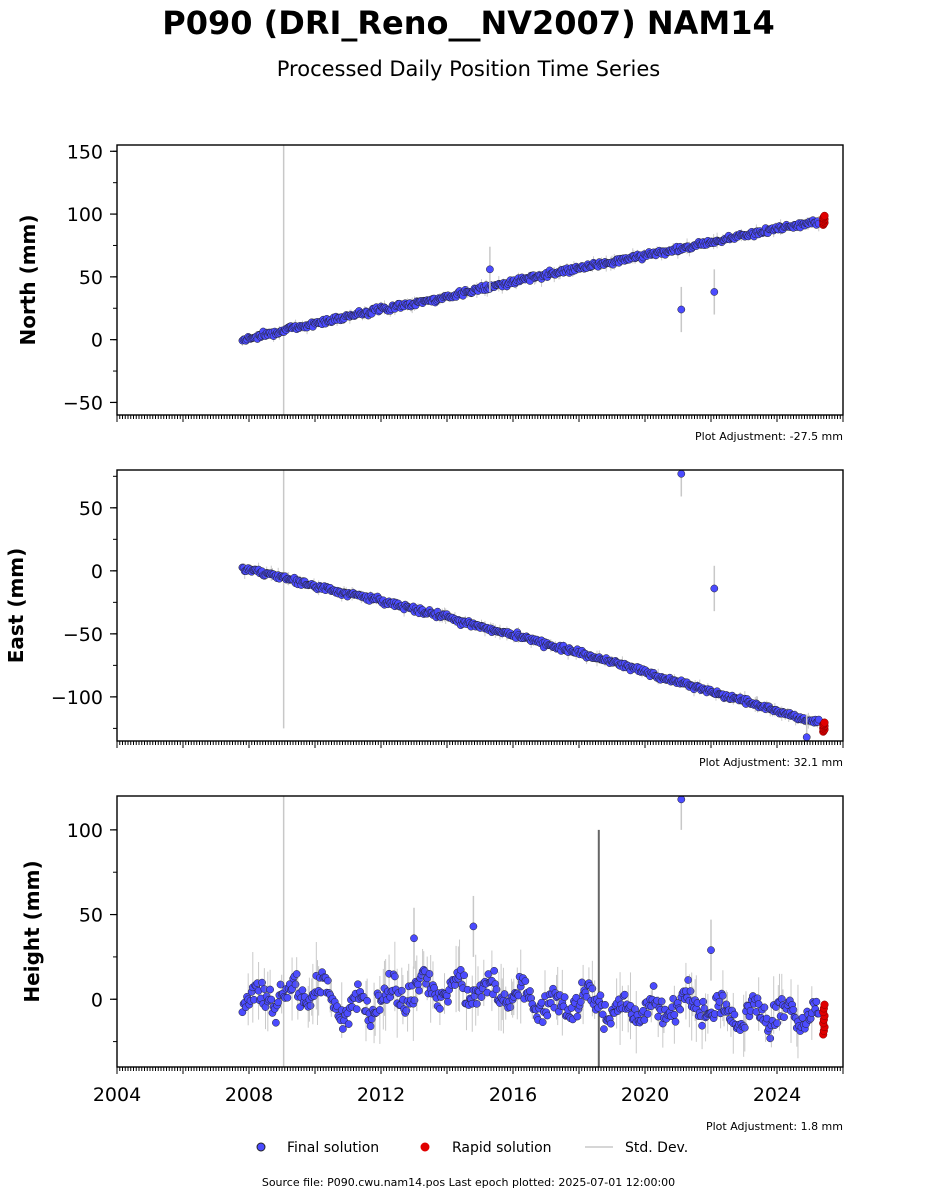  Describe the element at coordinates (774, 1126) in the screenshot. I see `plot-adjustment-label: Plot Adjustment: 1.8 mm` at that location.